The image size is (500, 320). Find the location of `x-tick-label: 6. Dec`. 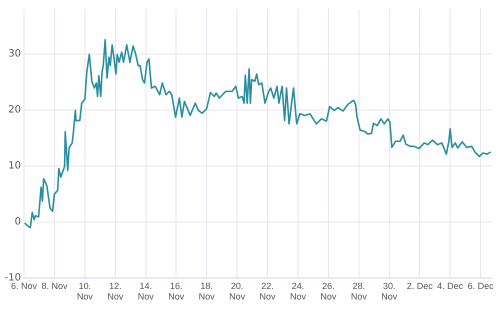

x-tick-label: 6. Dec is located at coordinates (481, 285).